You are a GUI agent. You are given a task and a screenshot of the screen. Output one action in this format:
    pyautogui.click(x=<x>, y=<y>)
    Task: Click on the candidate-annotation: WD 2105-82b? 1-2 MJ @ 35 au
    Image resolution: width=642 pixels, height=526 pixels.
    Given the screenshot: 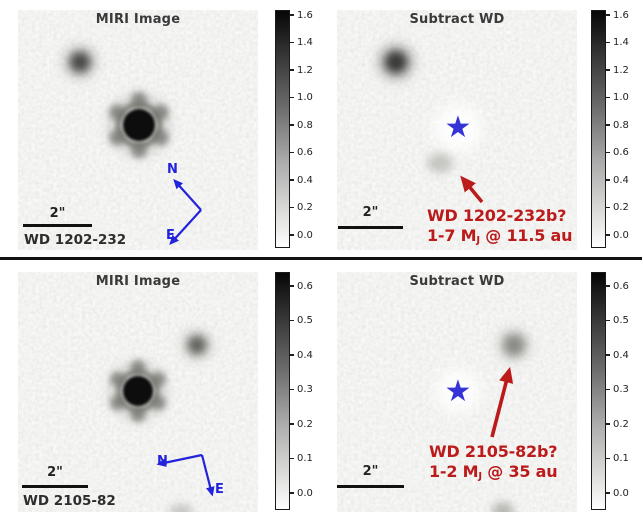 What is the action you would take?
    pyautogui.click(x=493, y=464)
    